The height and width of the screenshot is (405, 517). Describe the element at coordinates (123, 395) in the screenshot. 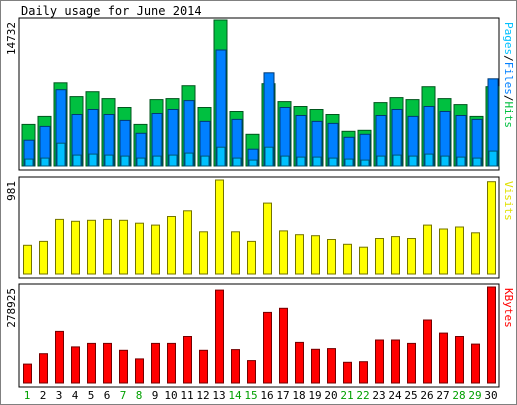

I see `x-tick-day-7: 7` at that location.